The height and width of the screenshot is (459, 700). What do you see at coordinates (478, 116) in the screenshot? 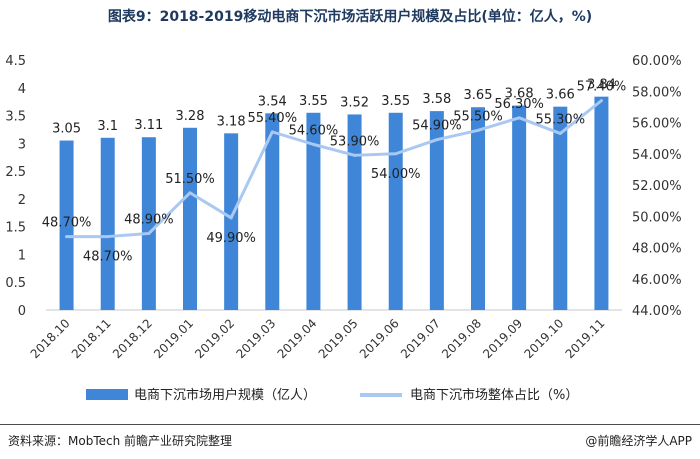
I see `line-value-label: 55.50%` at bounding box center [478, 116].